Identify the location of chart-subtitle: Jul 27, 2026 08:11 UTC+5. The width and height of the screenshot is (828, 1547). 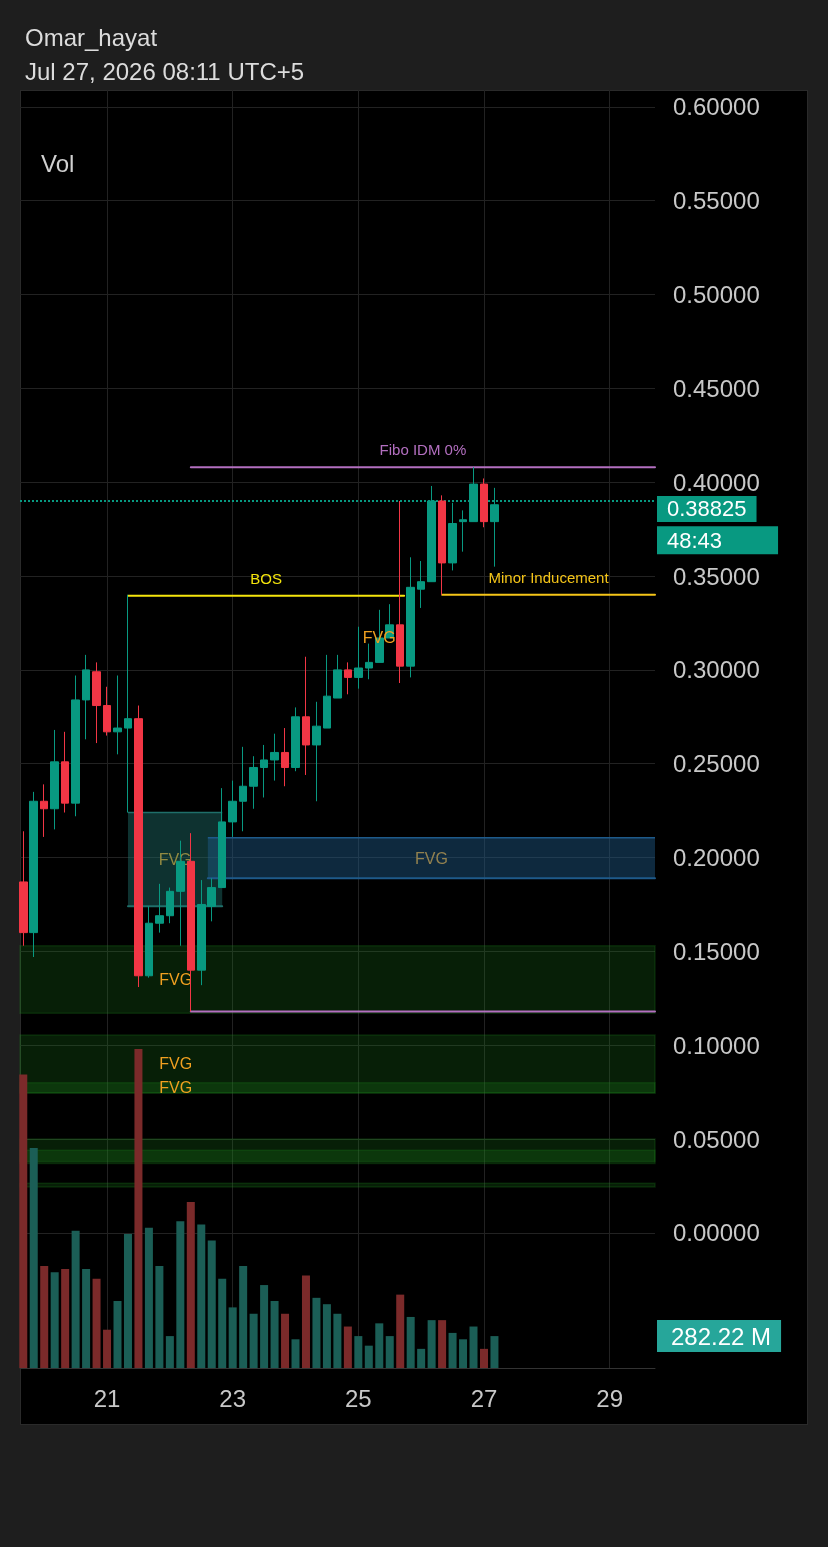
(165, 71).